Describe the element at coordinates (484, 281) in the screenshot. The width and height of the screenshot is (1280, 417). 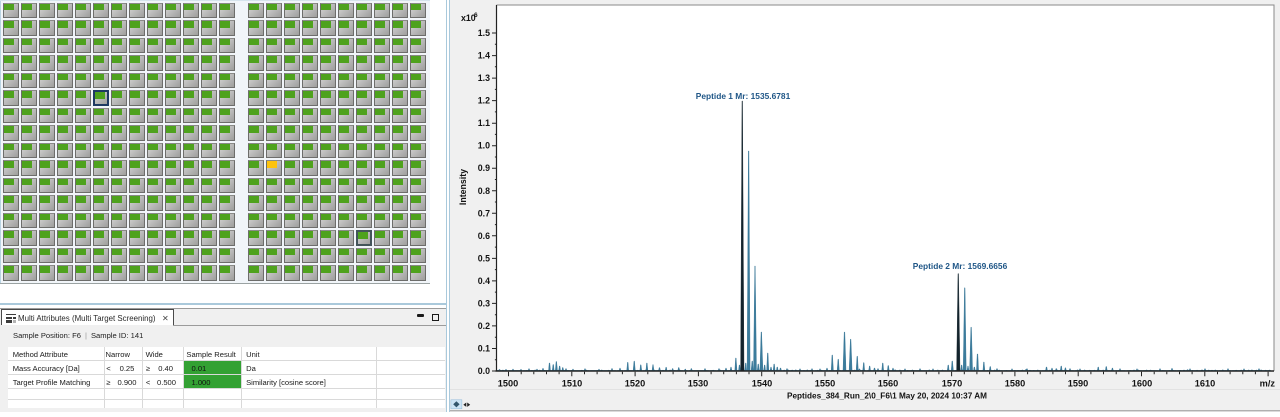
I see `svg-text: 0.4` at that location.